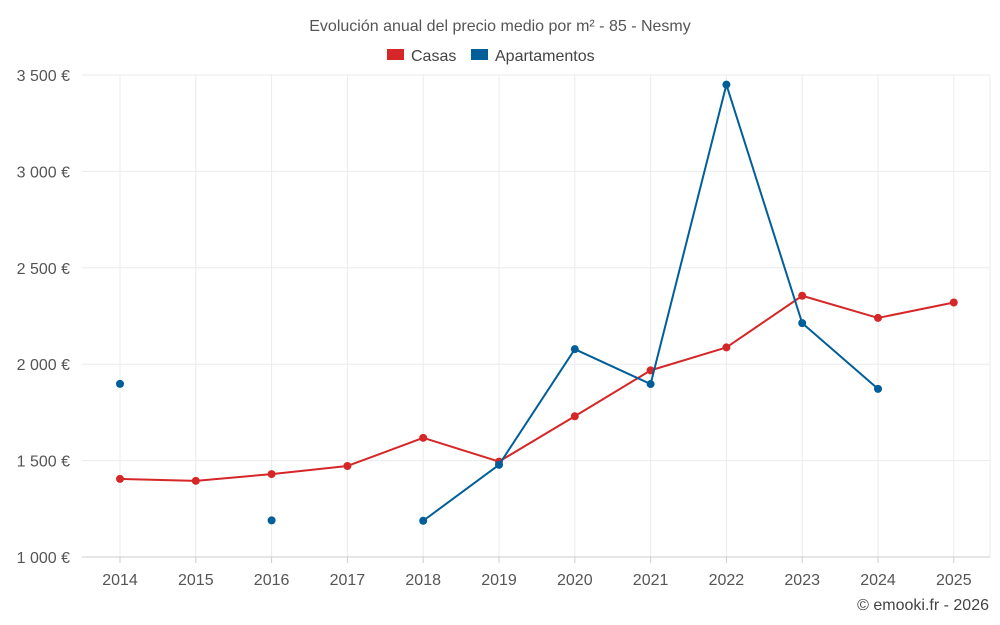 The width and height of the screenshot is (1000, 625). Describe the element at coordinates (395, 54) in the screenshot. I see `legend-swatch-casas` at that location.